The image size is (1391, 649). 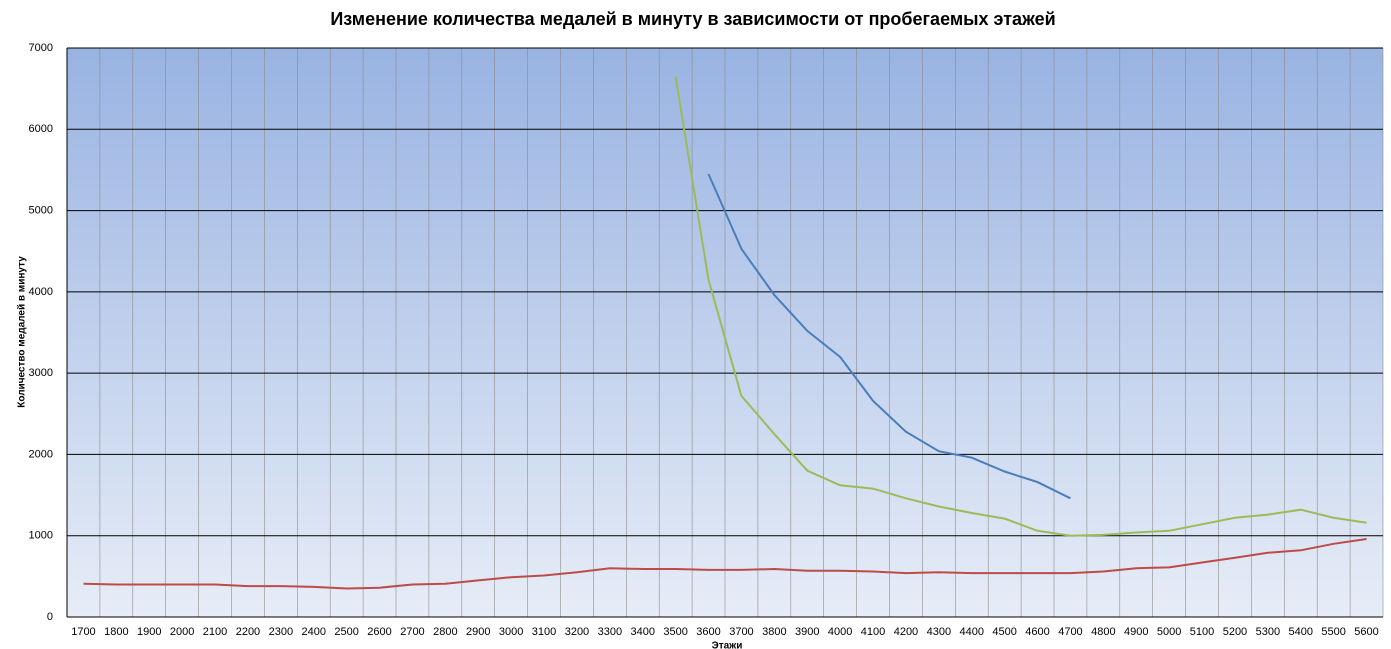 I want to click on x-tick-label: 2100, so click(x=215, y=632).